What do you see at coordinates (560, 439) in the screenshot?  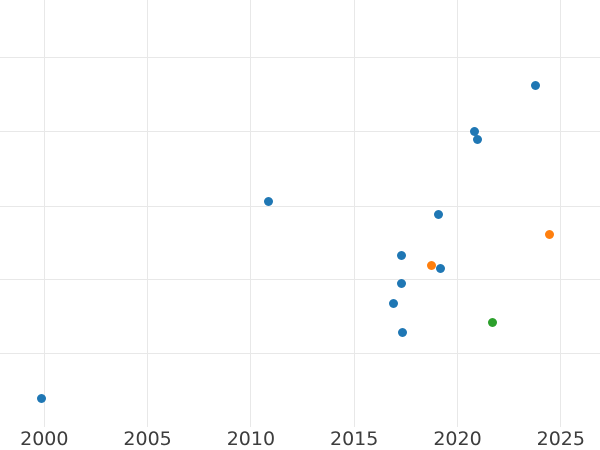 I see `x-tick-label: 2025` at bounding box center [560, 439].